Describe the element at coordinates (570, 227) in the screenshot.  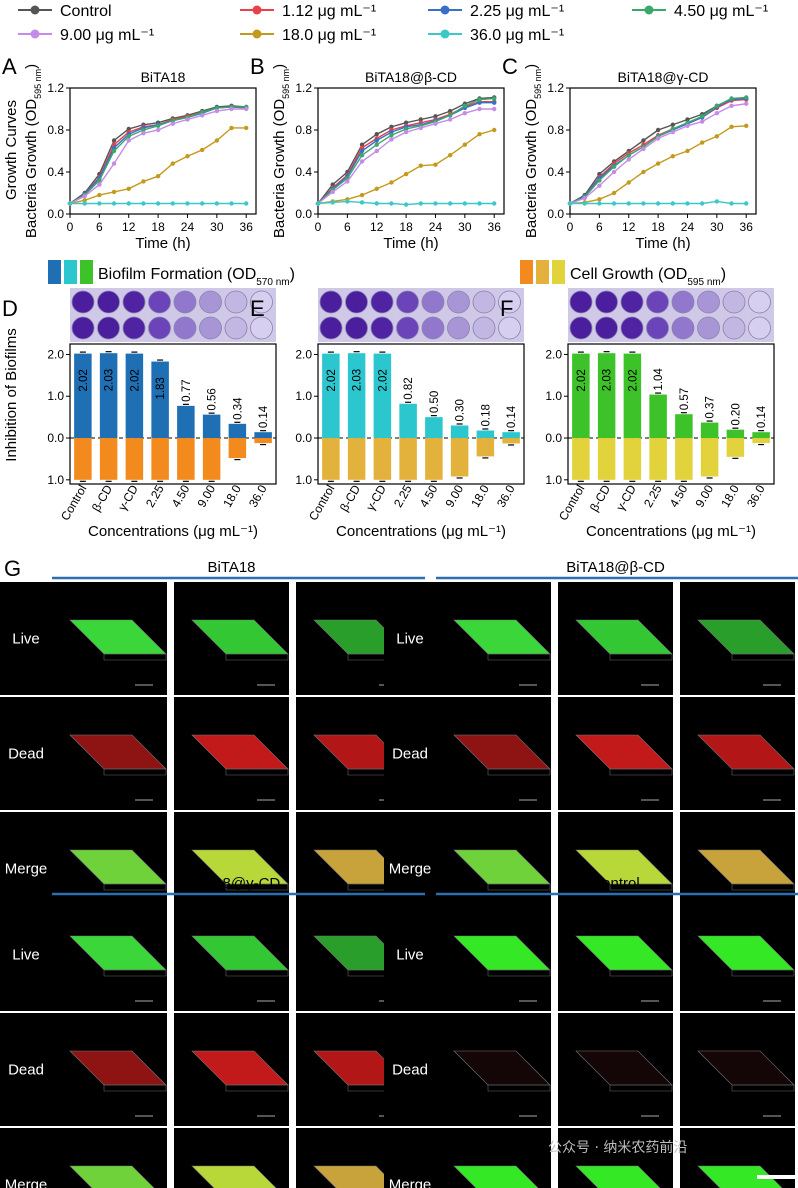
I see `x-tick-label: 0` at that location.